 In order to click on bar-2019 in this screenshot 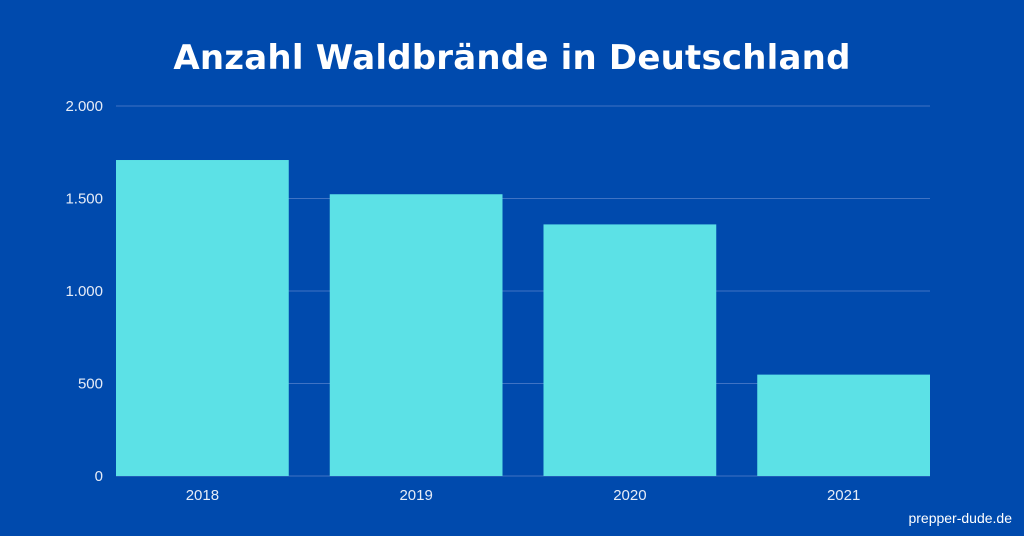, I will do `click(416, 335)`.